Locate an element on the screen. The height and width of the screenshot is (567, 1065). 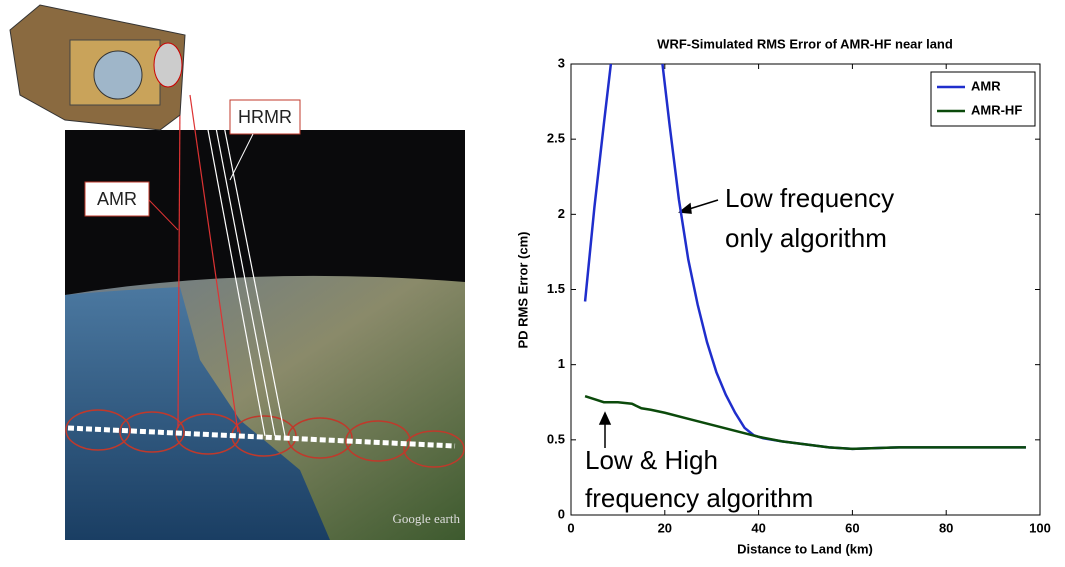
y-axis-label: PD RMS Error (cm) is located at coordinates (522, 289).